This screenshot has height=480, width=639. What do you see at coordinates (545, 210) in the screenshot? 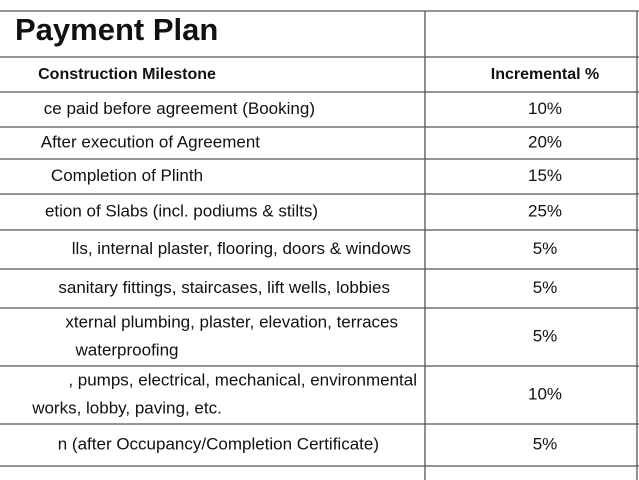
I see `percent: 25%` at bounding box center [545, 210].